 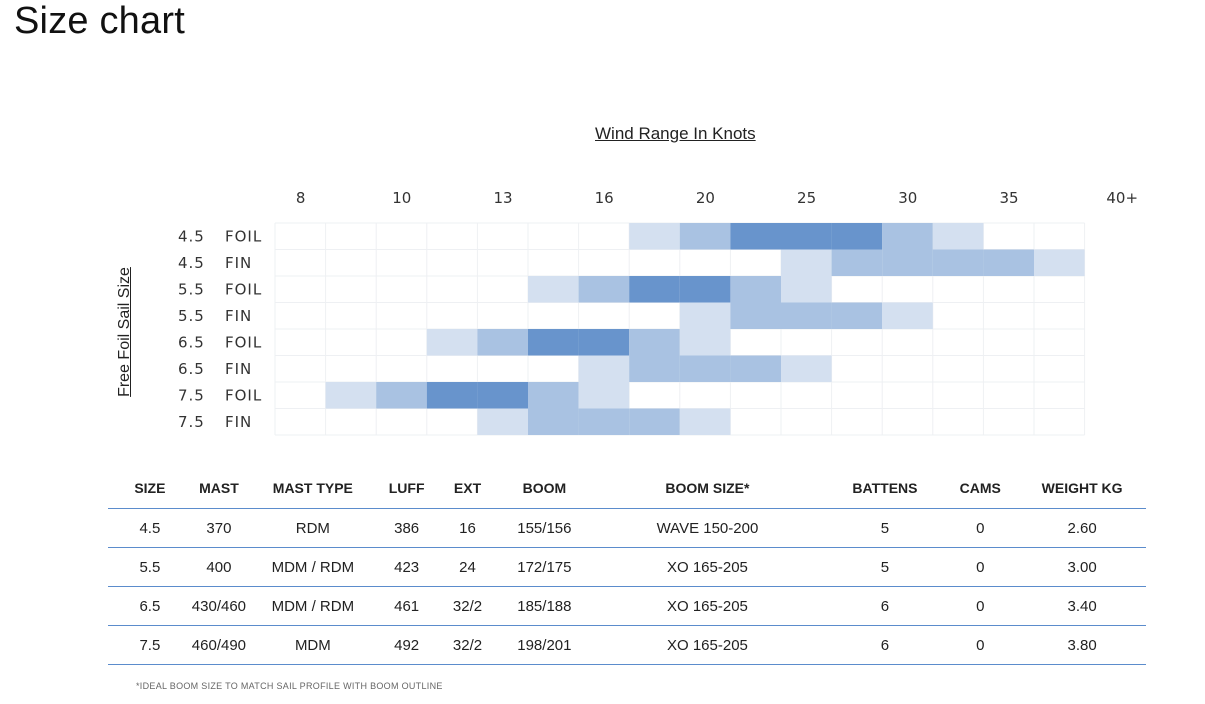 What do you see at coordinates (467, 567) in the screenshot?
I see `table-cell: 24` at bounding box center [467, 567].